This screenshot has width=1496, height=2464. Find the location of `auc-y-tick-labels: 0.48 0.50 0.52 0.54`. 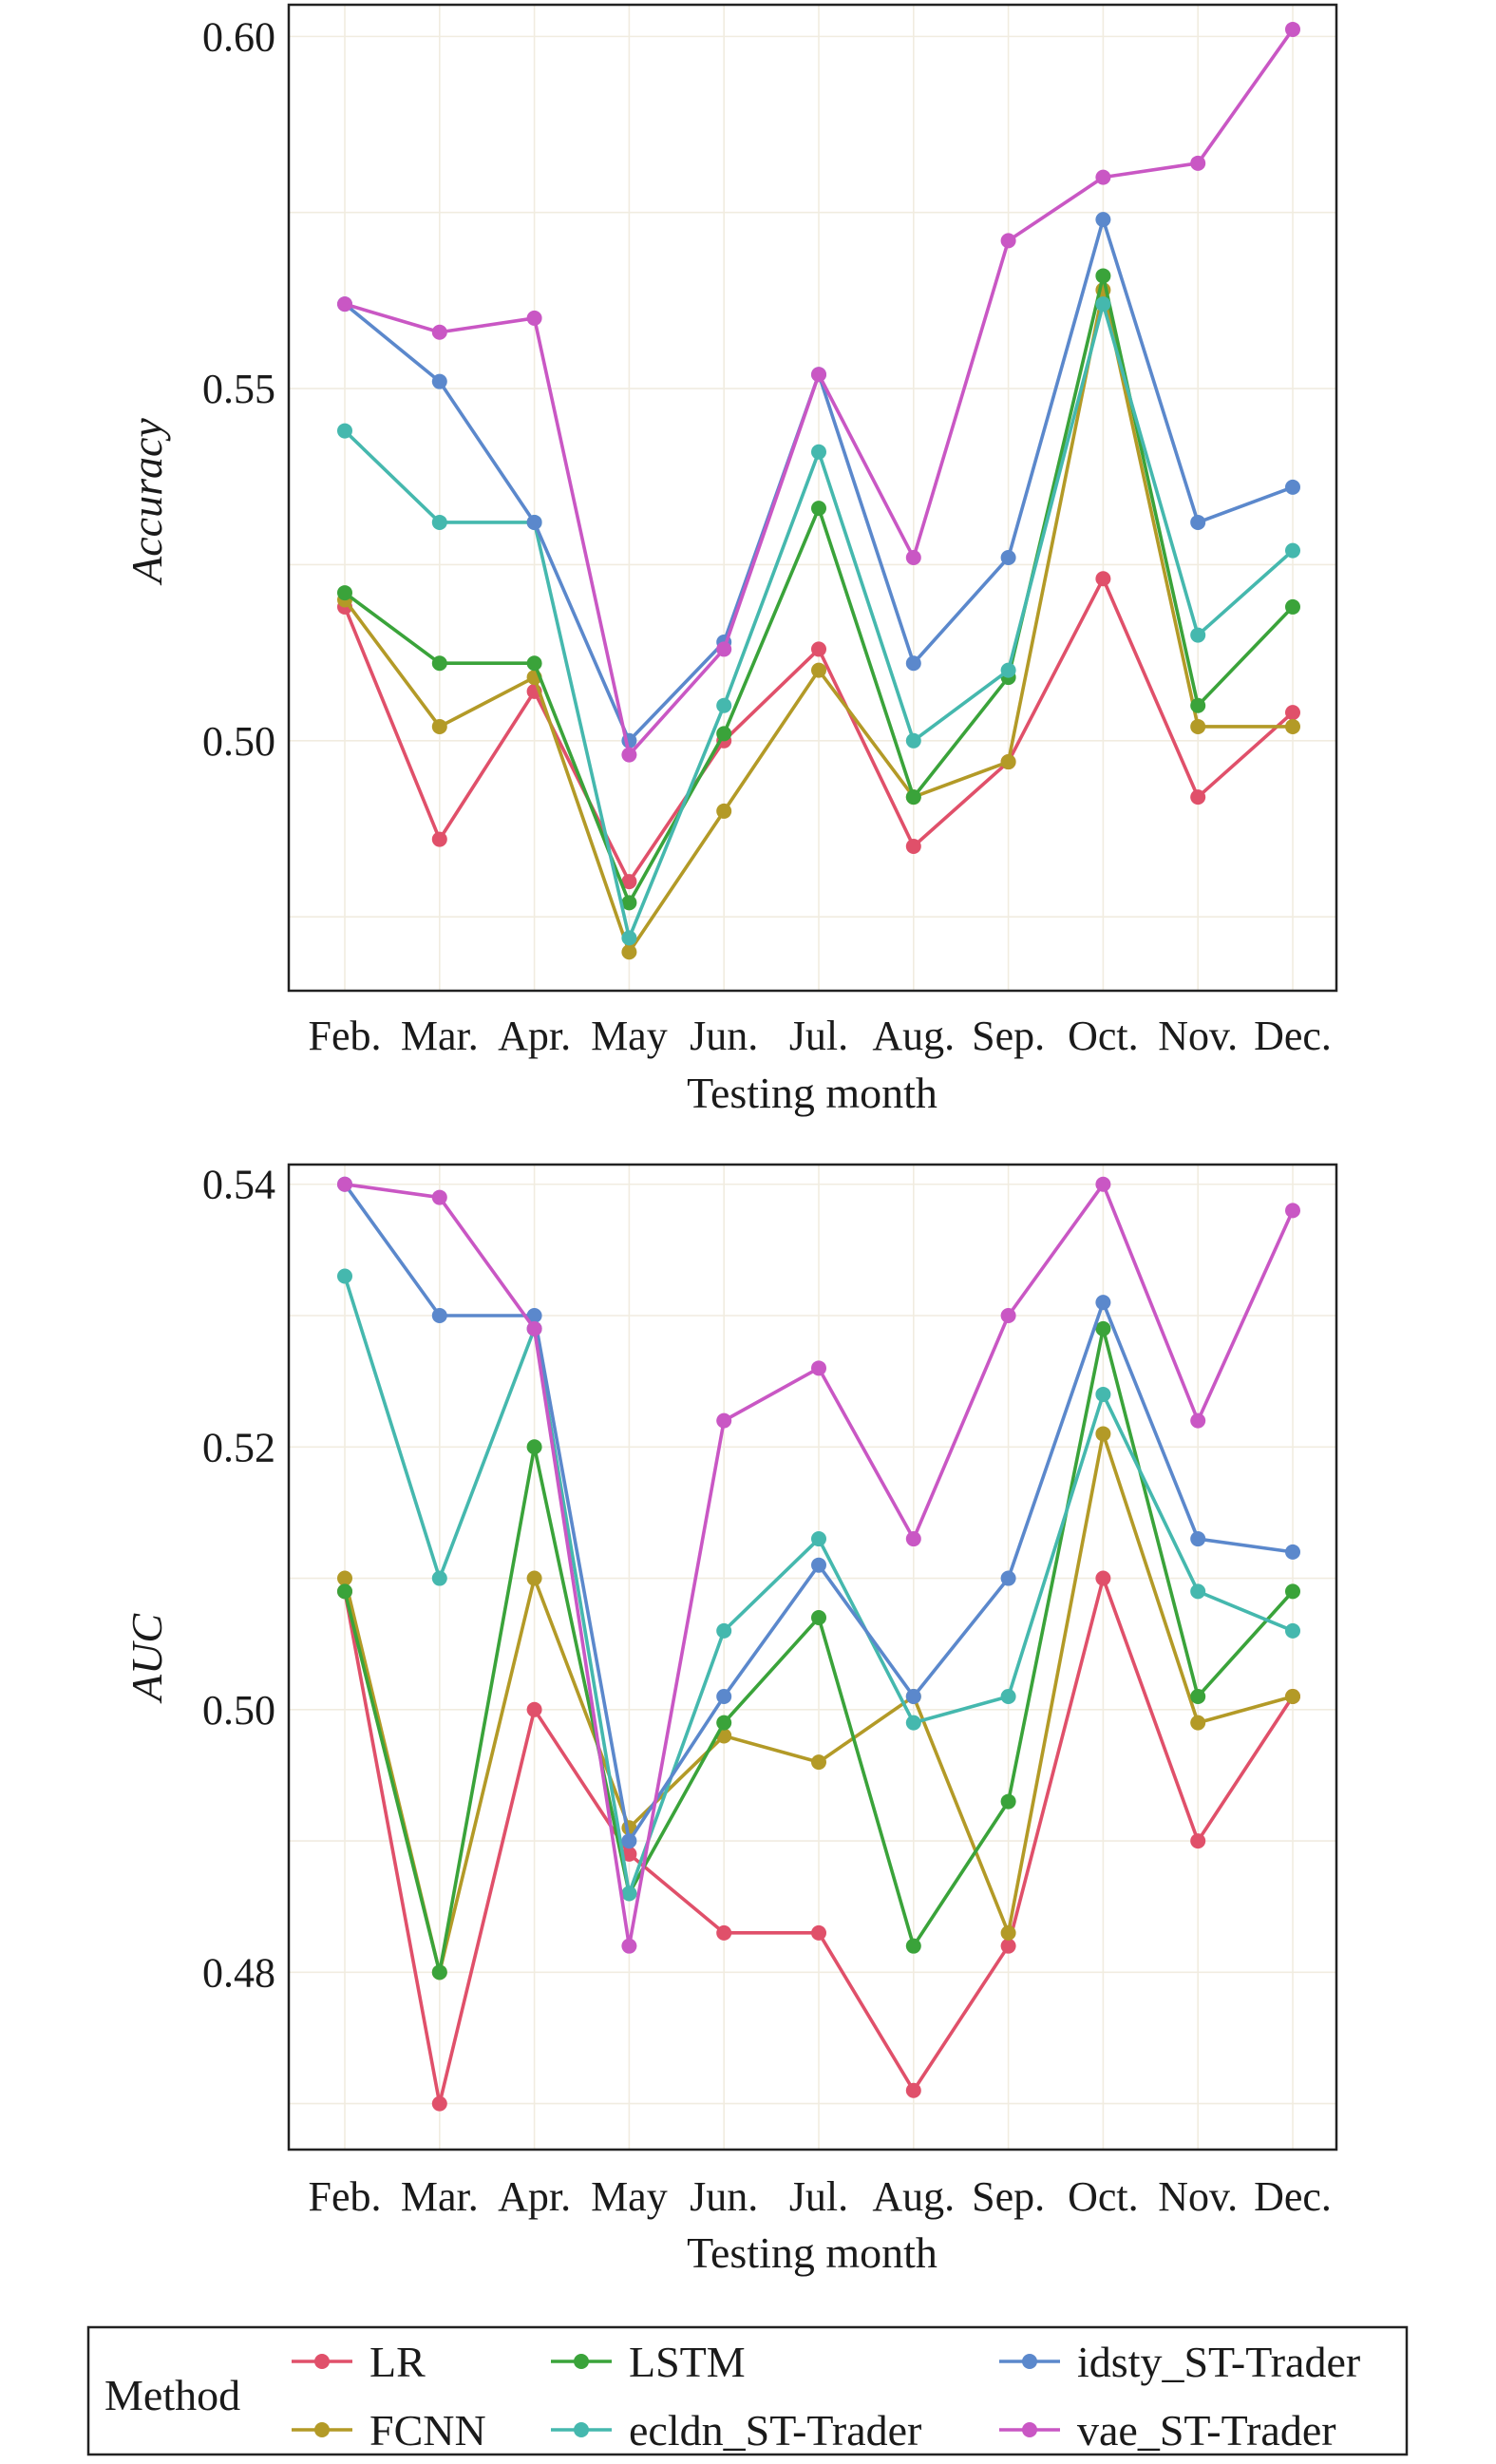

auc-y-tick-labels: 0.48 0.50 0.52 0.54 is located at coordinates (238, 1579).